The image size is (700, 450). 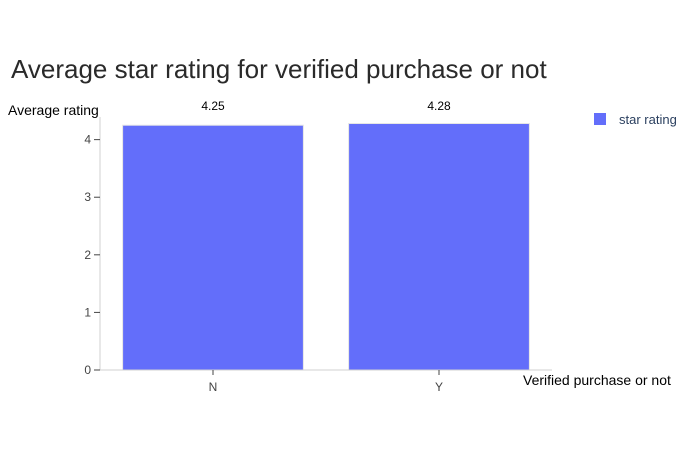 What do you see at coordinates (213, 387) in the screenshot?
I see `x-tick-label-n: N` at bounding box center [213, 387].